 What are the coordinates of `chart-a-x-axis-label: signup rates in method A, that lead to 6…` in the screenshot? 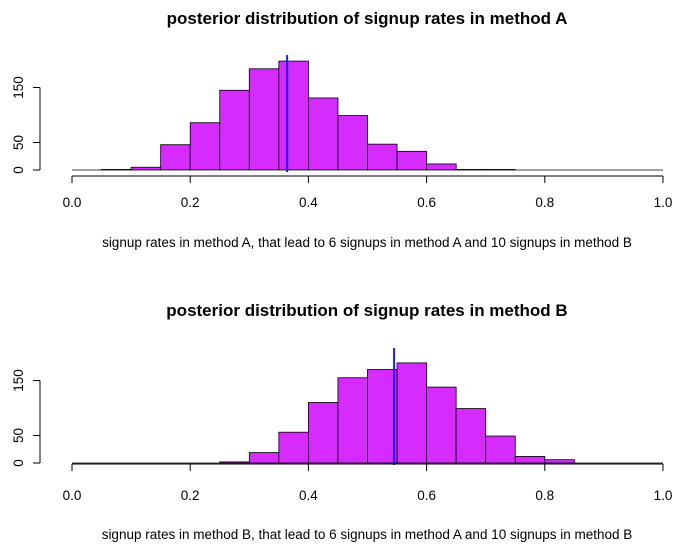 It's located at (367, 242).